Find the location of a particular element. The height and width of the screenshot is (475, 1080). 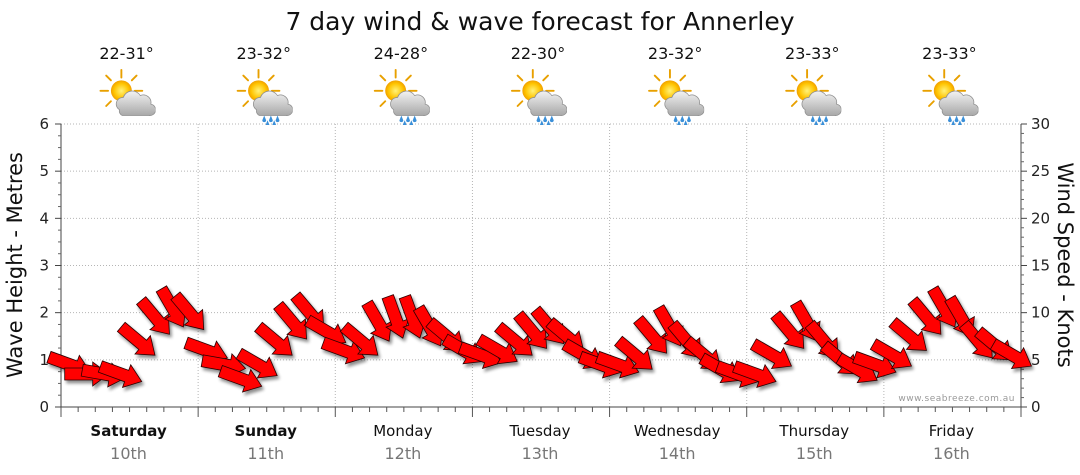

day-date: 15th is located at coordinates (814, 453).